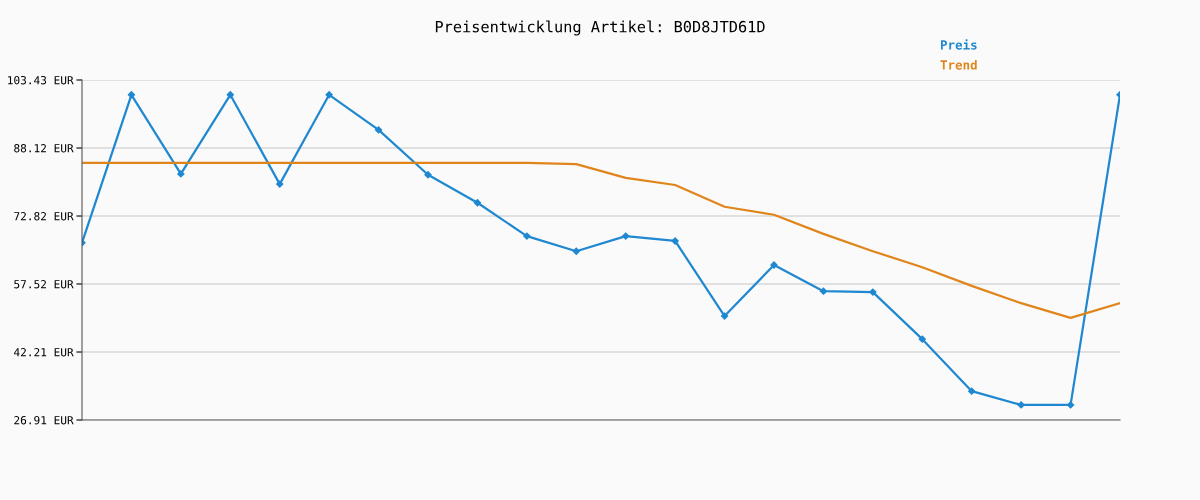 The height and width of the screenshot is (500, 1200). I want to click on y-tick-label: 103.43 EUR, so click(41, 80).